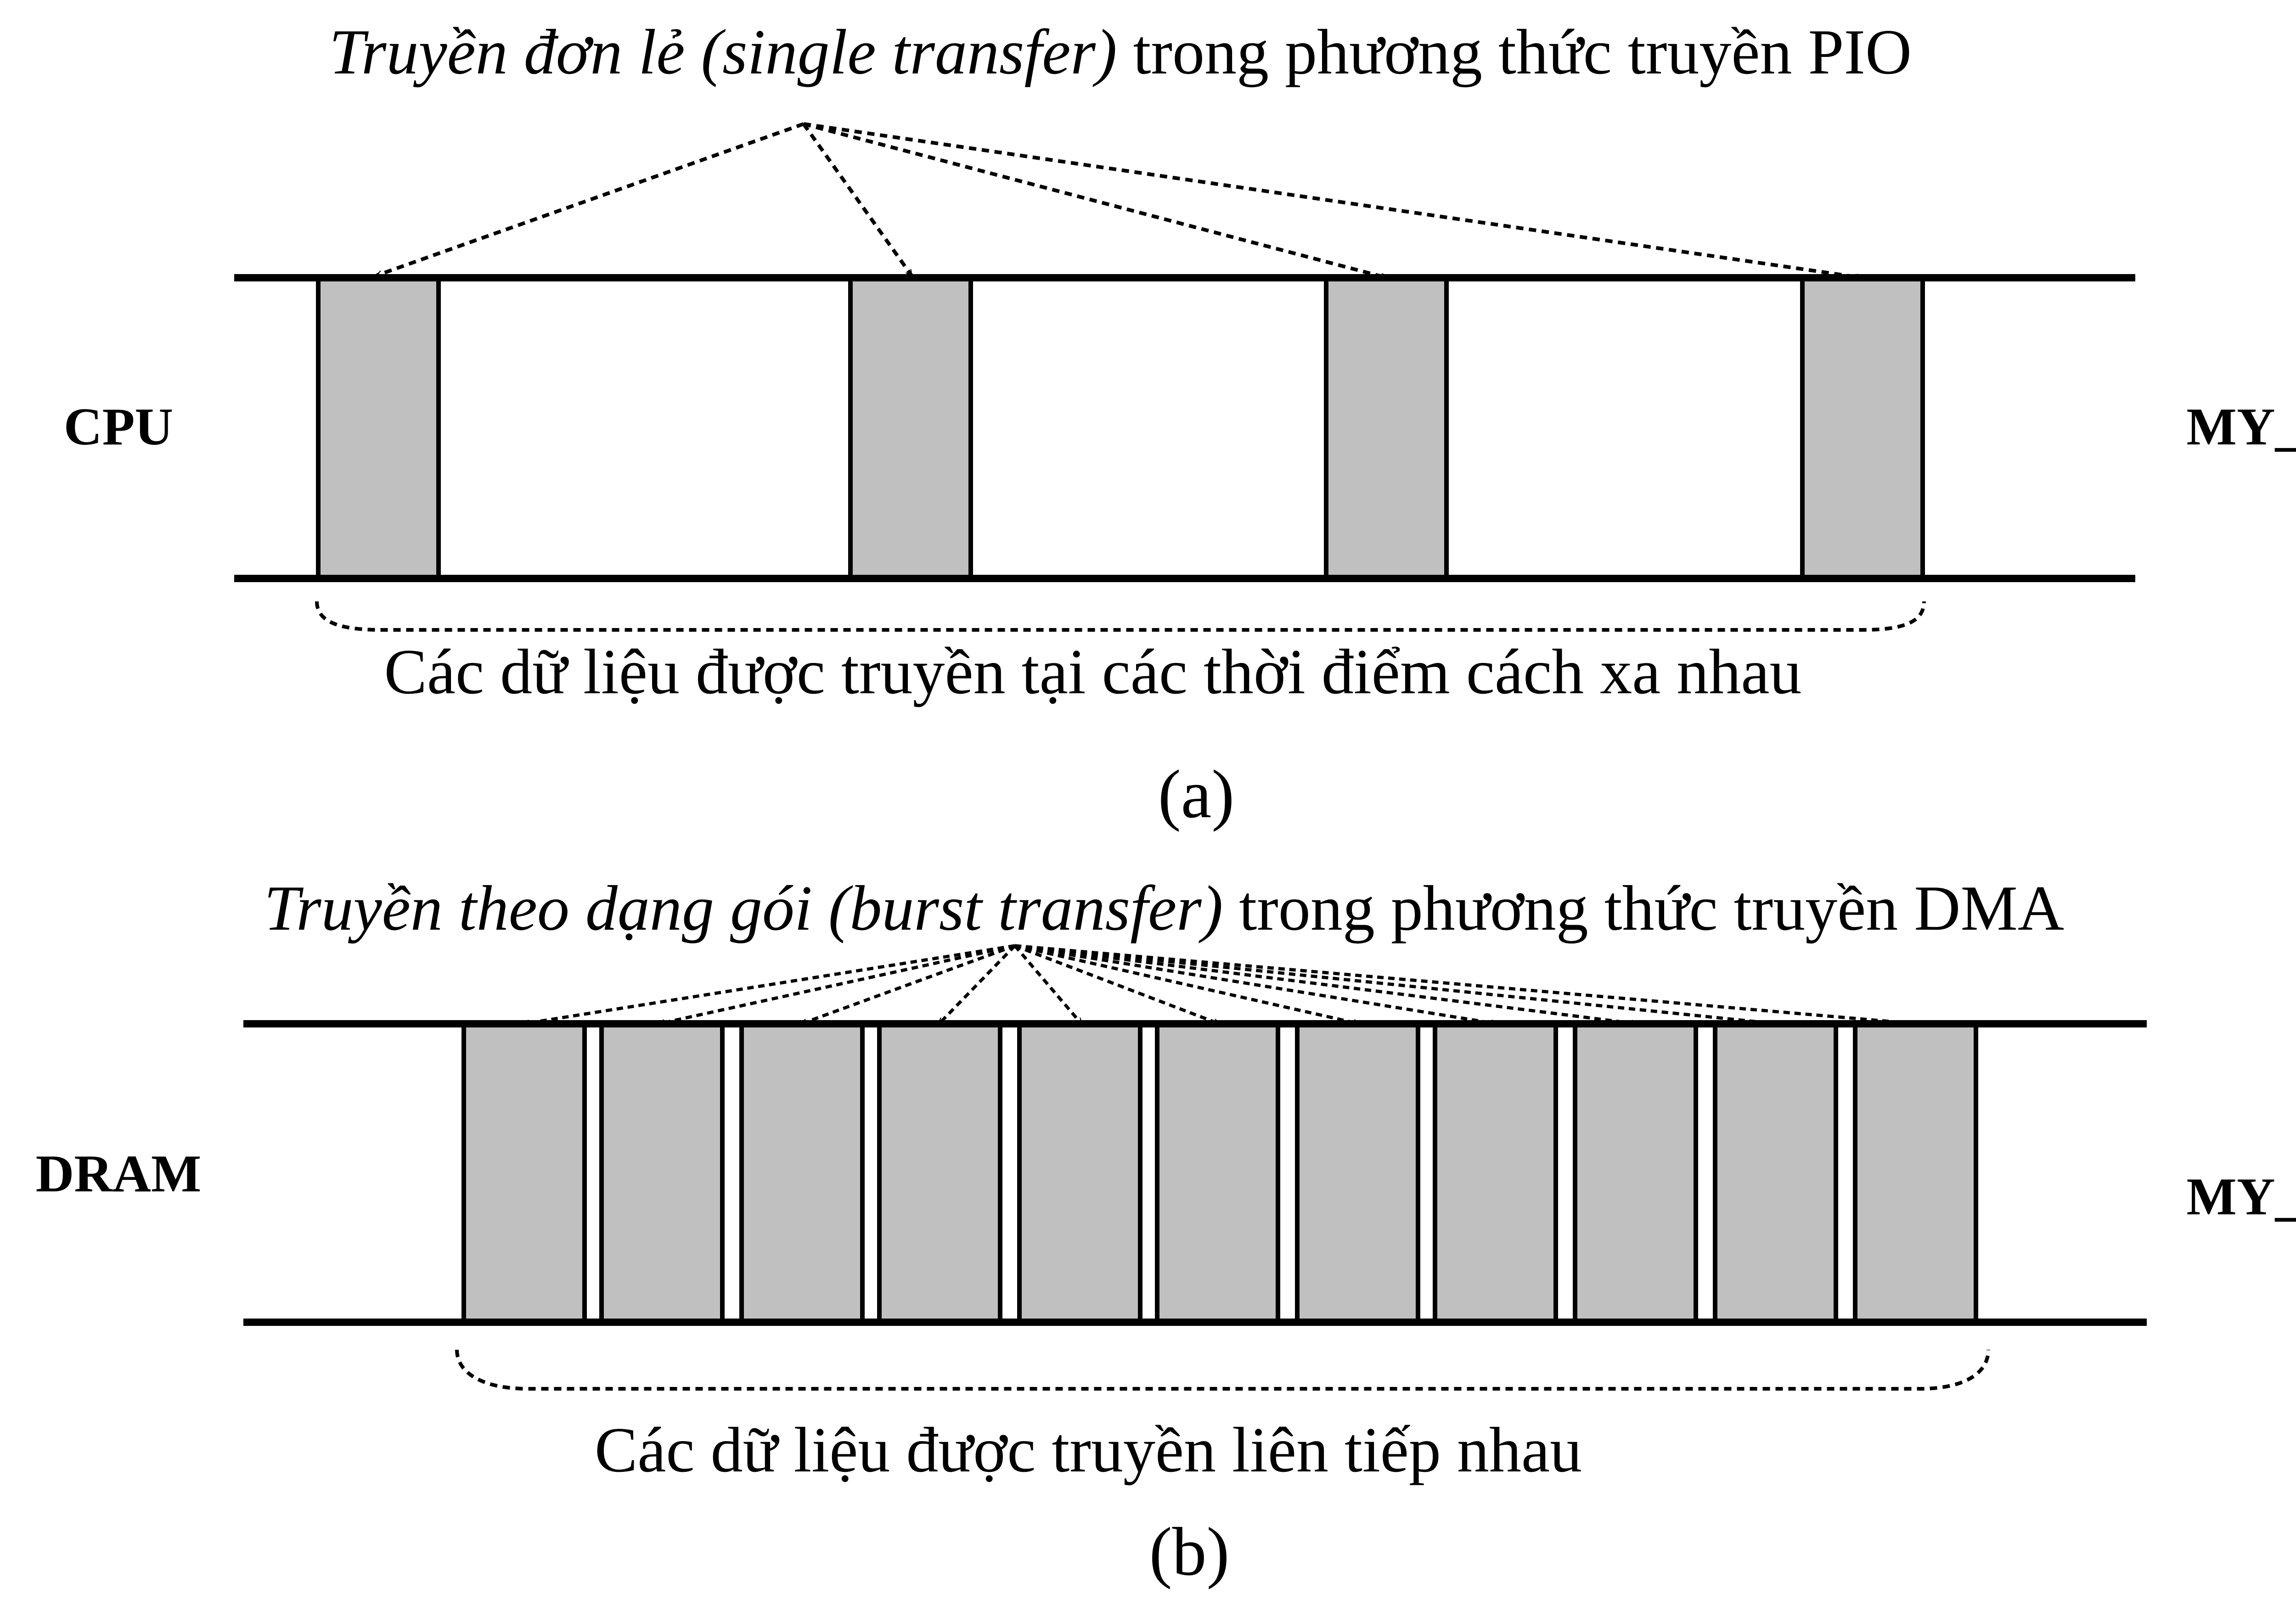 The height and width of the screenshot is (1622, 2296). I want to click on panel-a-title-rest: trong phương thức truyền PIO, so click(1514, 53).